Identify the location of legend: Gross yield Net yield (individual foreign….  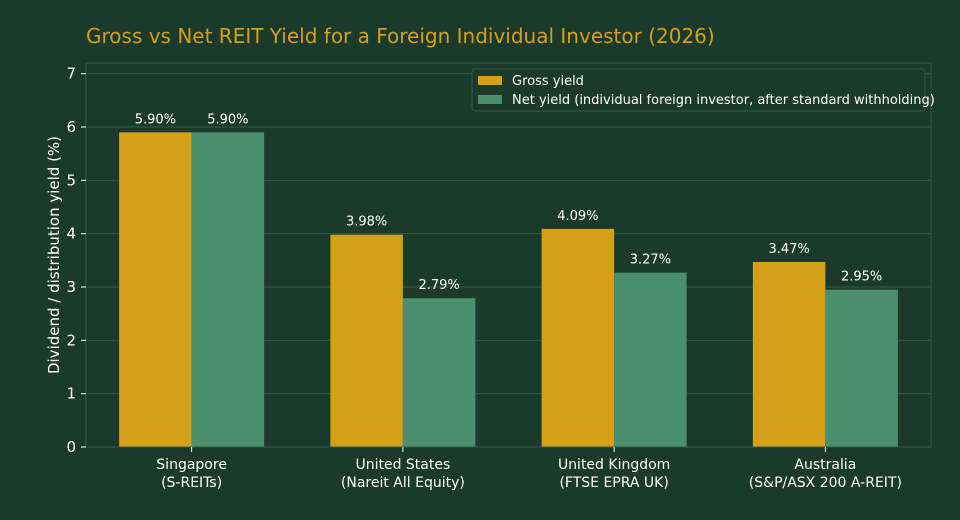
(703, 90).